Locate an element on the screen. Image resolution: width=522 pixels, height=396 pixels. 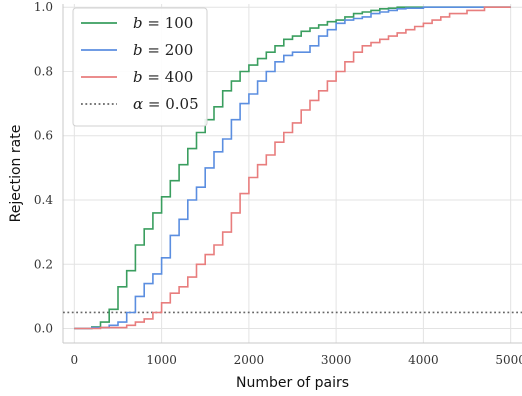
x-tick-label: 0 is located at coordinates (75, 360).